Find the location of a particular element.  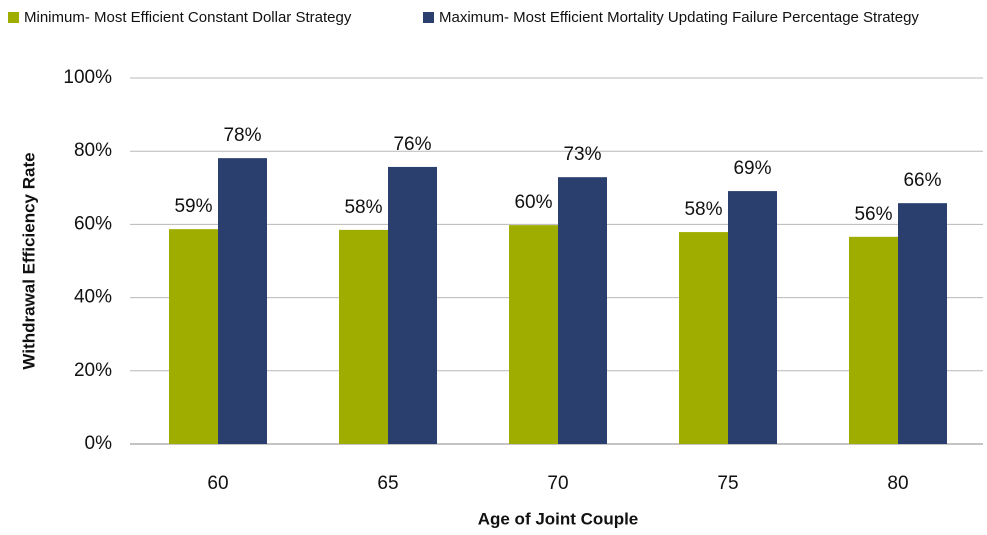

y-tick-label: 100% is located at coordinates (87, 77).